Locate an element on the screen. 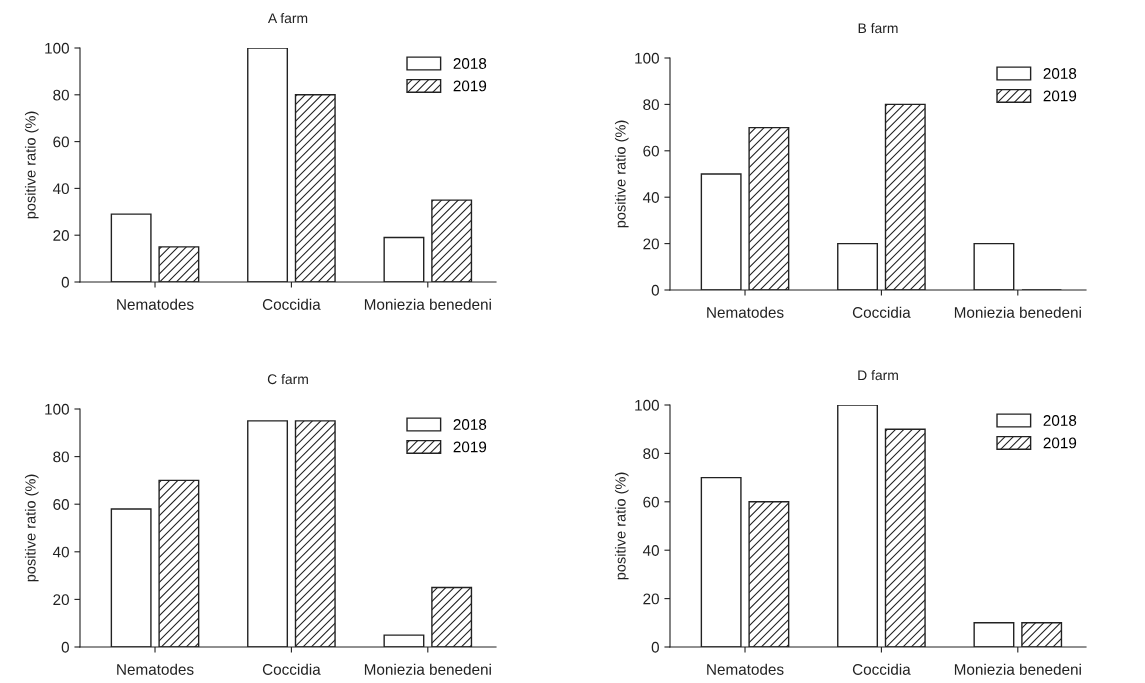  chart-title: A farm is located at coordinates (287, 18).